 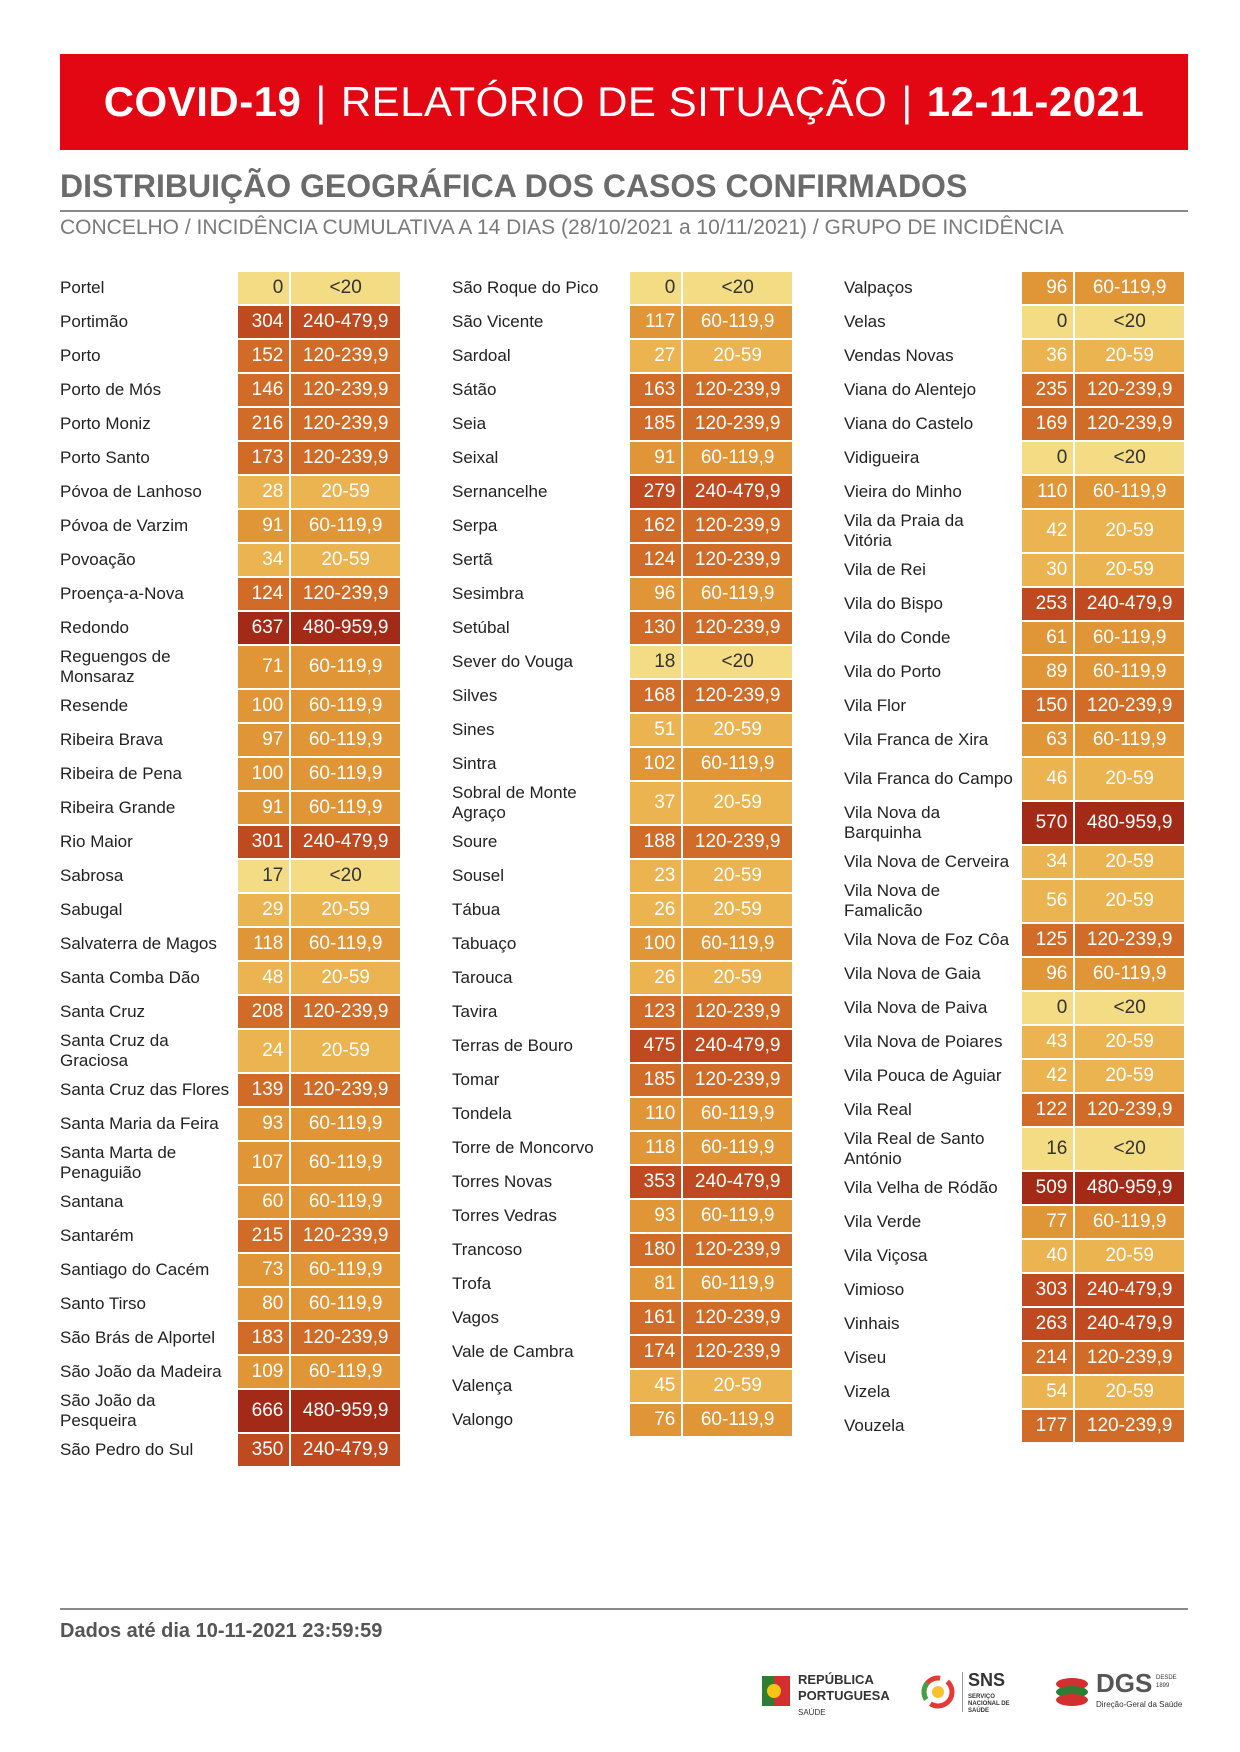 What do you see at coordinates (1047, 390) in the screenshot?
I see `incidence-value: 235` at bounding box center [1047, 390].